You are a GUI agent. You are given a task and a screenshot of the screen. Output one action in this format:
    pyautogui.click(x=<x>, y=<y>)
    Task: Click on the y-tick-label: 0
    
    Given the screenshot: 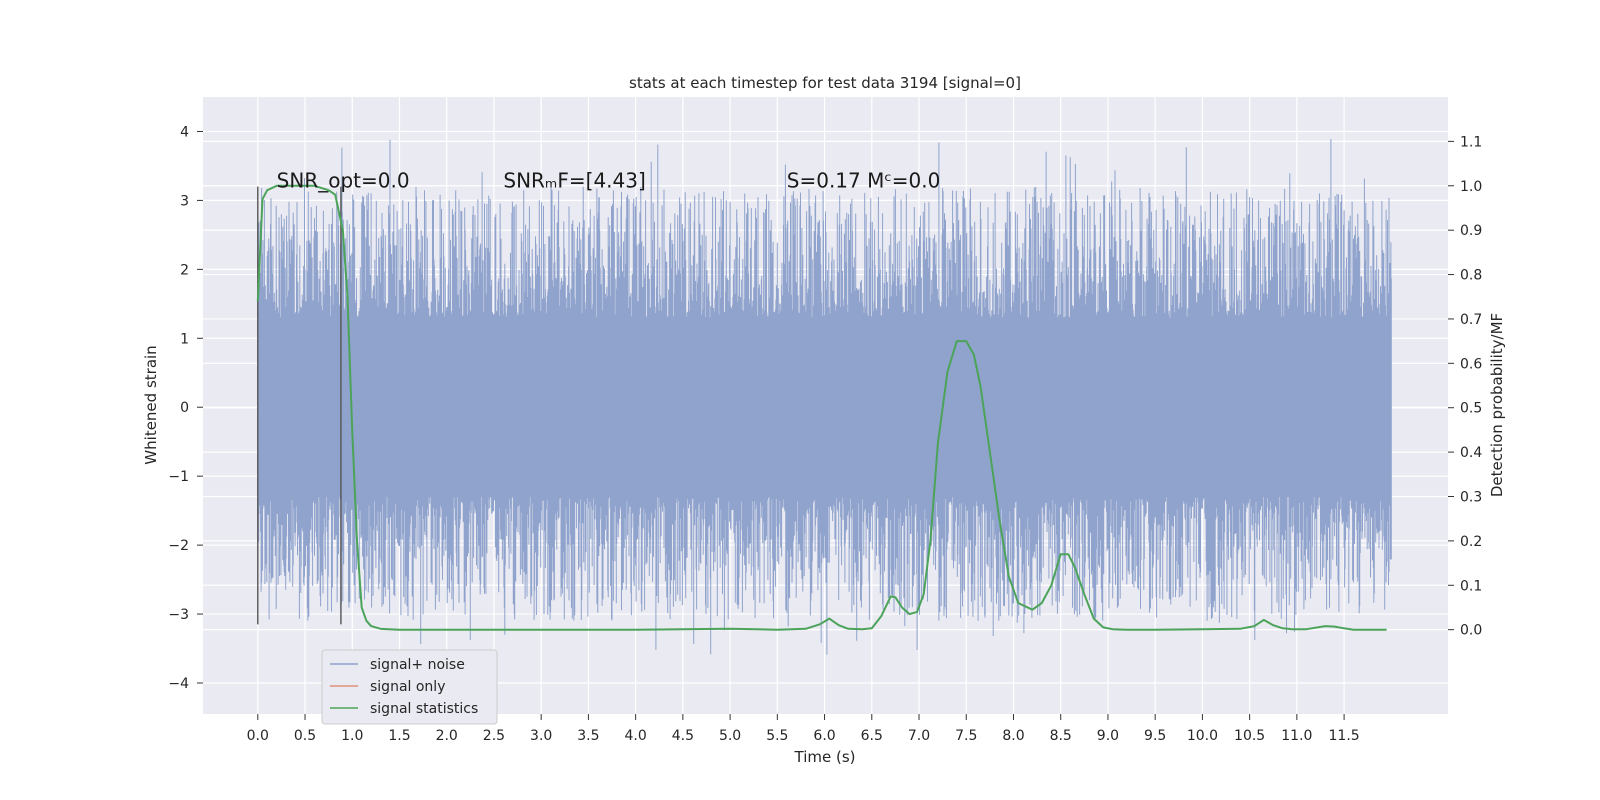 What is the action you would take?
    pyautogui.click(x=184, y=408)
    